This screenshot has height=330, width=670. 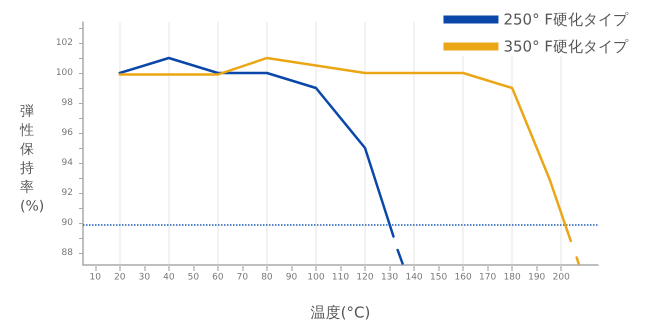 What do you see at coordinates (96, 277) in the screenshot?
I see `x-tick-label: 10` at bounding box center [96, 277].